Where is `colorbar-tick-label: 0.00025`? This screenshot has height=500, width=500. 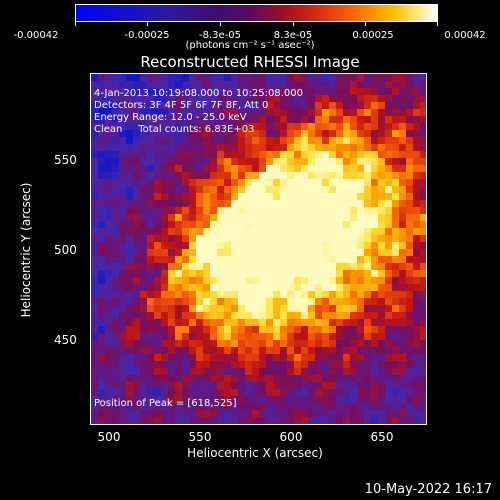
colorbar-tick-label: 0.00025 is located at coordinates (373, 35).